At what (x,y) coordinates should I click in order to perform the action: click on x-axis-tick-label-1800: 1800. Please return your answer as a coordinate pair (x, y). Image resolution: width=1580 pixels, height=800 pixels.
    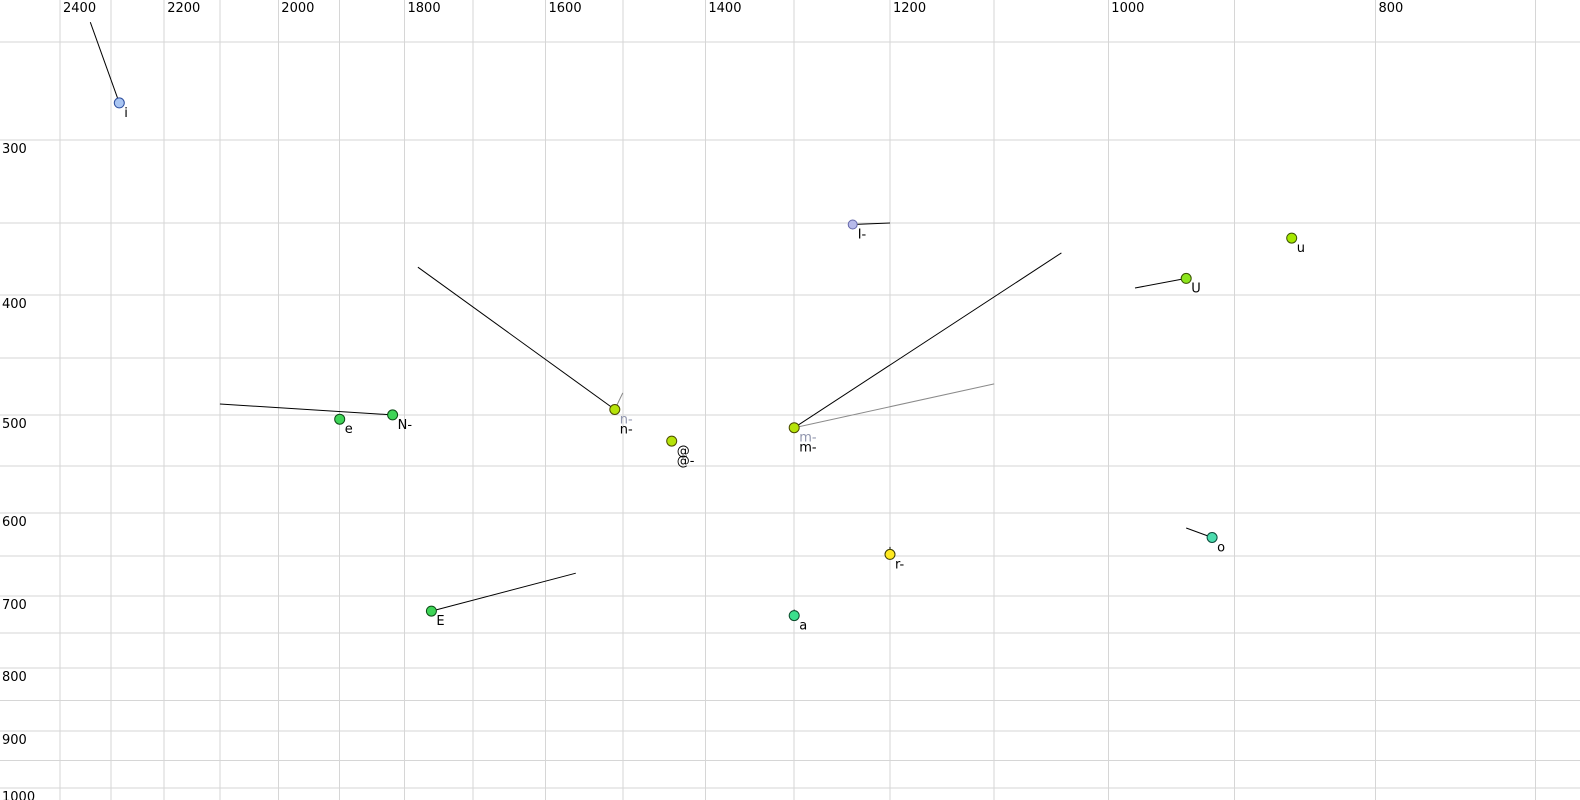
    Looking at the image, I should click on (424, 8).